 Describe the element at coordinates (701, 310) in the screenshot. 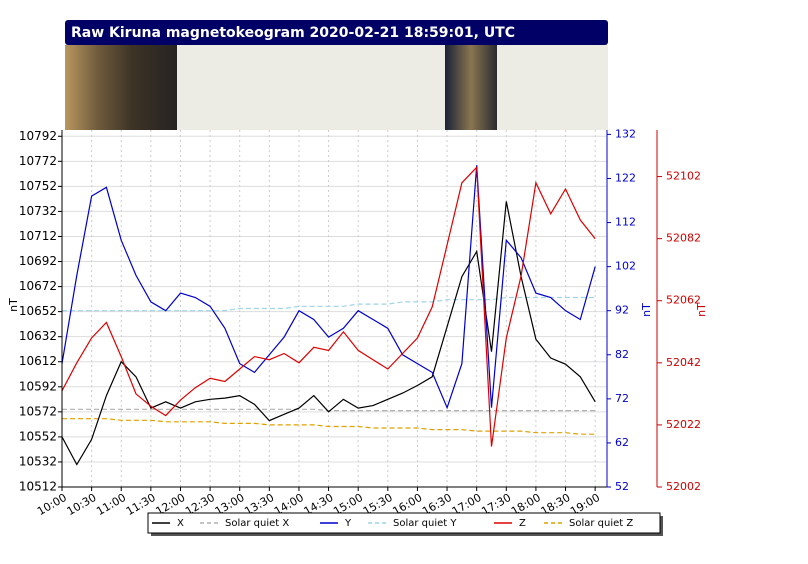

I see `y3-axis-label: nT` at that location.